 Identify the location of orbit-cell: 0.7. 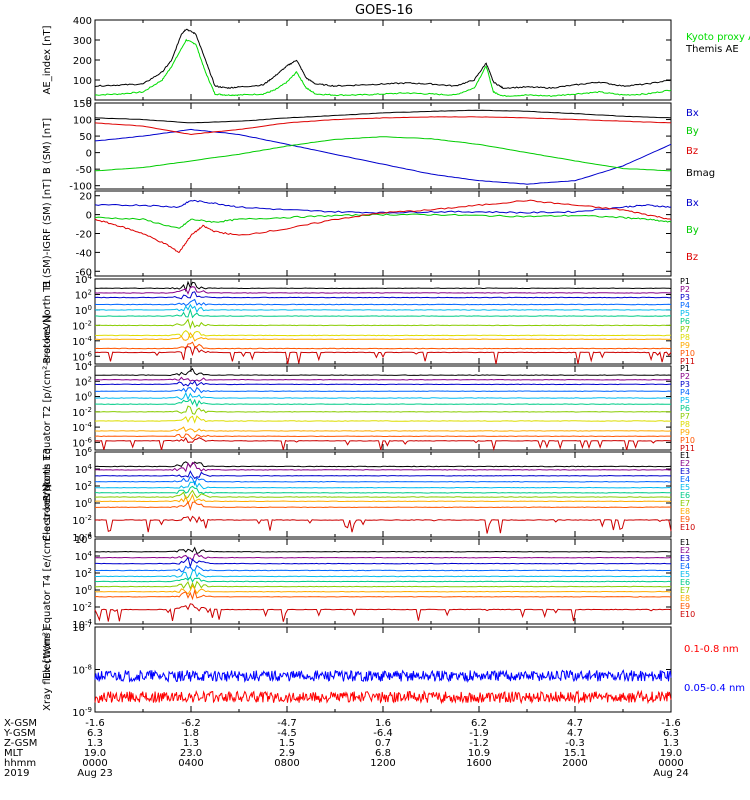
(383, 743).